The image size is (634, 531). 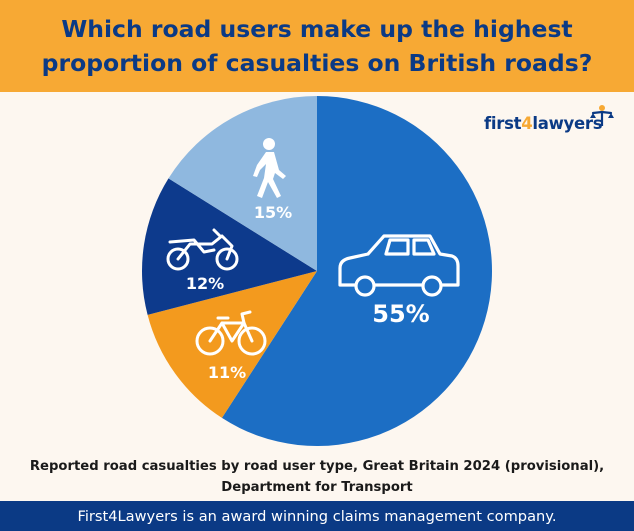 I want to click on logo-part-first: first, so click(x=503, y=123).